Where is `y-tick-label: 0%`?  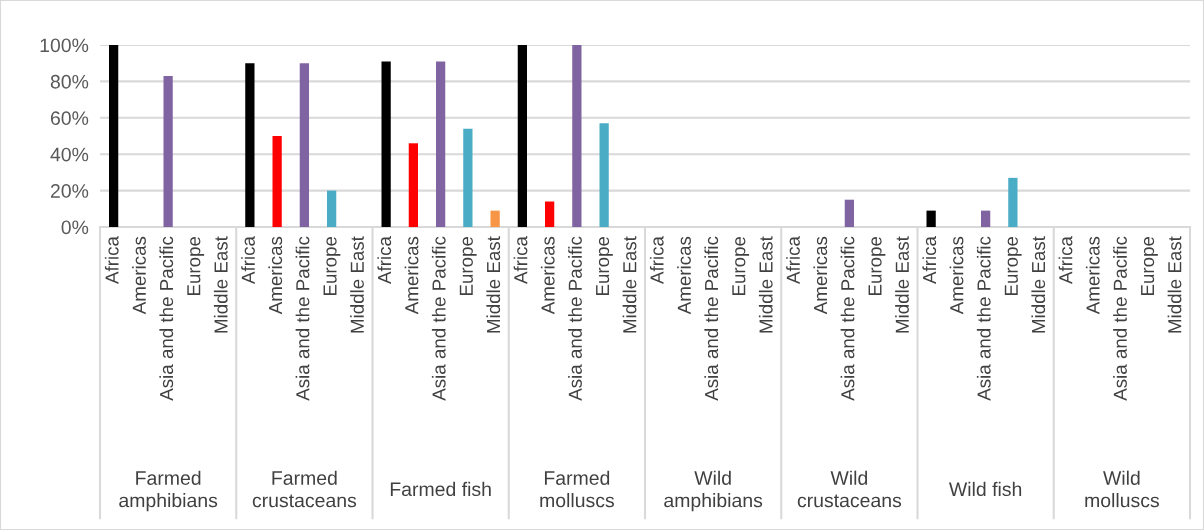
y-tick-label: 0% is located at coordinates (75, 227).